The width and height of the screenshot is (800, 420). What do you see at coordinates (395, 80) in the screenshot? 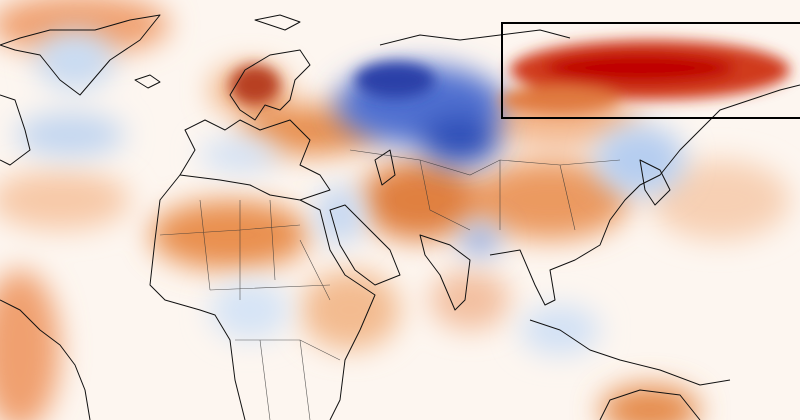
I see `cold-core` at bounding box center [395, 80].